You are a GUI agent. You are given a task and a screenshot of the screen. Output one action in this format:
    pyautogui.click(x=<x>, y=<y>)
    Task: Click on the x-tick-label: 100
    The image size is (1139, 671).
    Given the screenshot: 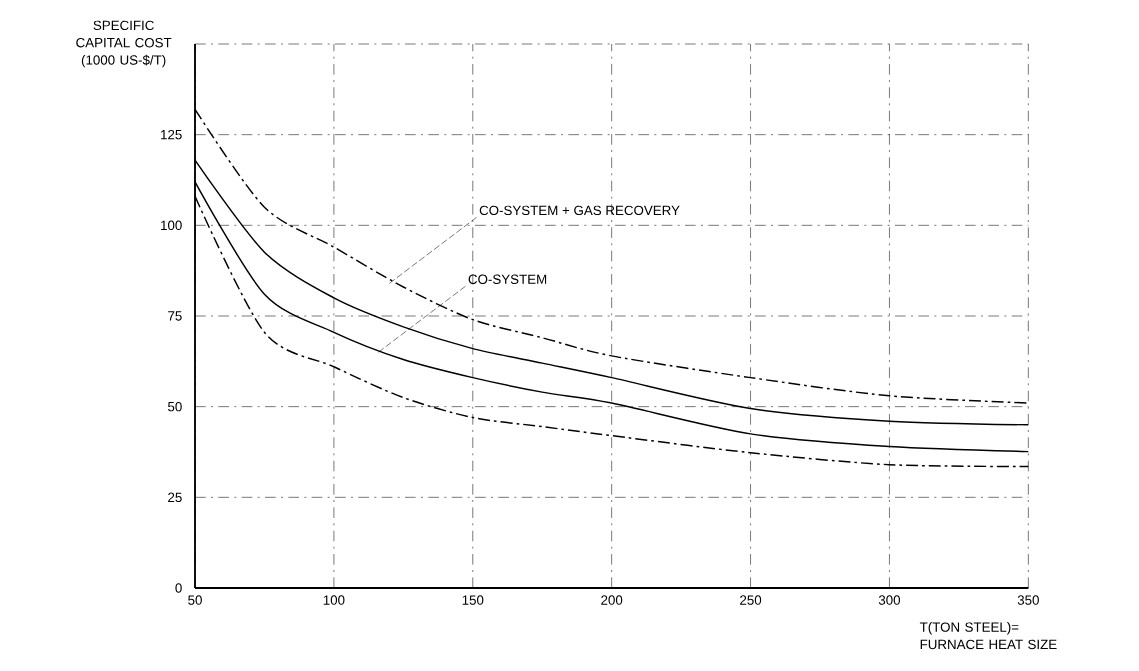 What is the action you would take?
    pyautogui.click(x=334, y=600)
    